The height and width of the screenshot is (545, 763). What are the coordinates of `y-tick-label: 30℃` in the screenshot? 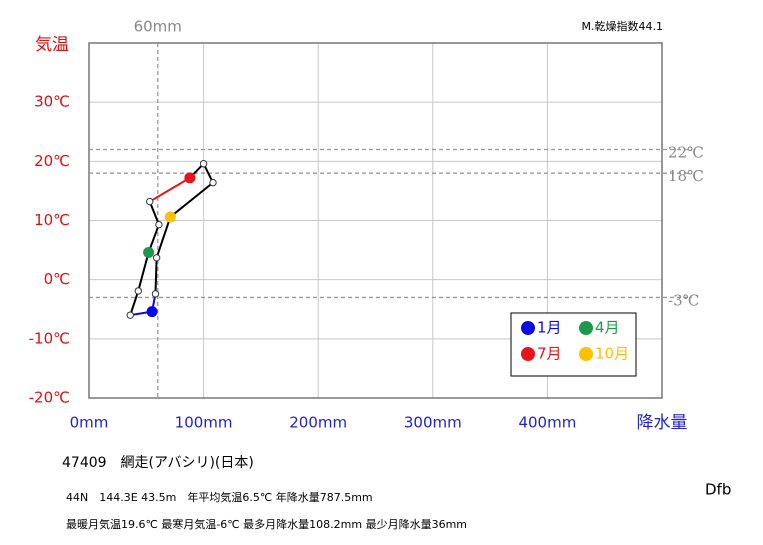 It's located at (52, 102).